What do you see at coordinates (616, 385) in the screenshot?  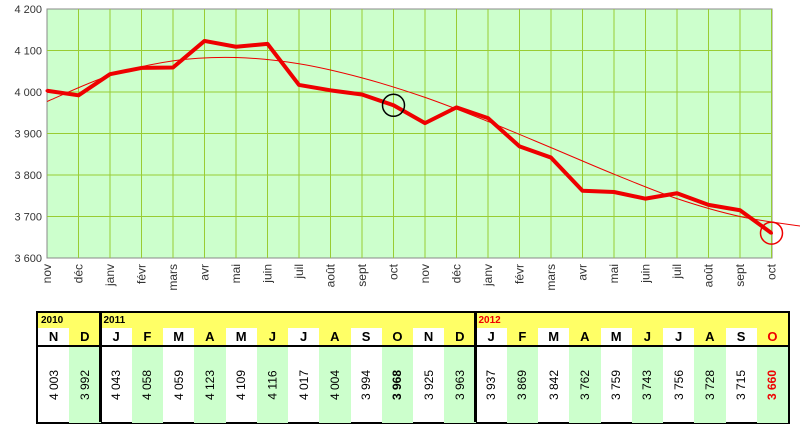 I see `value-text: 3 759` at bounding box center [616, 385].